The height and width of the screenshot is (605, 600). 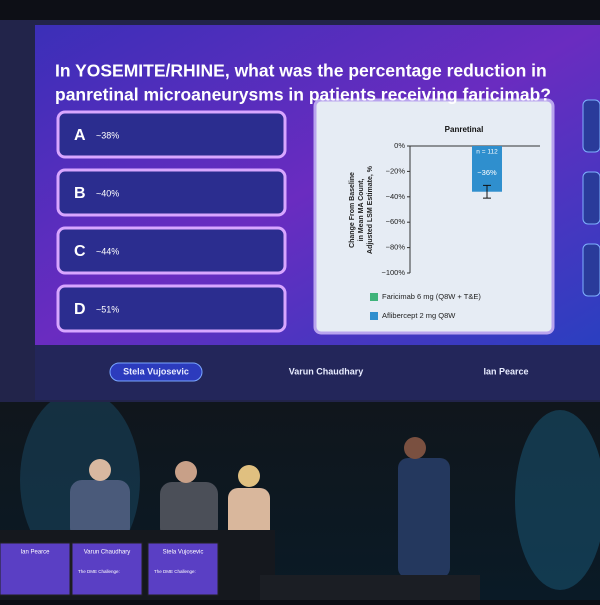 What do you see at coordinates (183, 553) in the screenshot?
I see `desk-screen-name: Stela Vujosevic` at bounding box center [183, 553].